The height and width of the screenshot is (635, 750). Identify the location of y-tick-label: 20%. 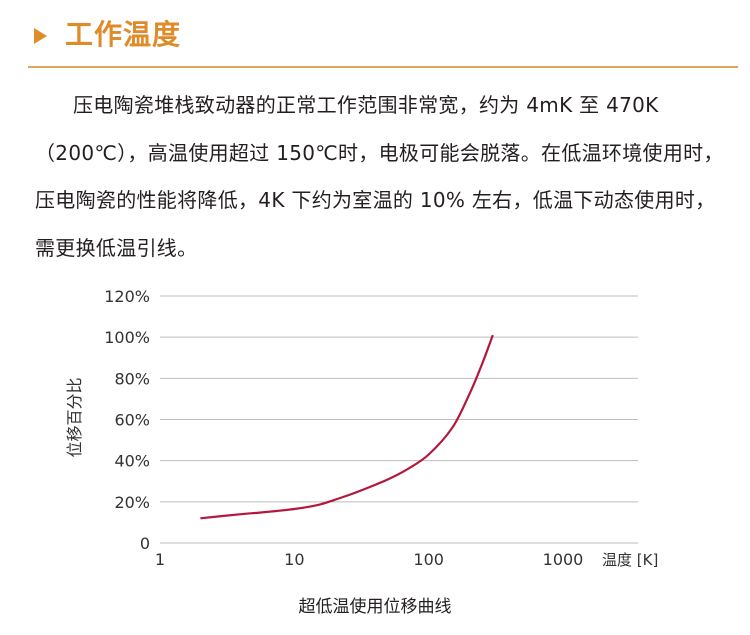
(132, 502).